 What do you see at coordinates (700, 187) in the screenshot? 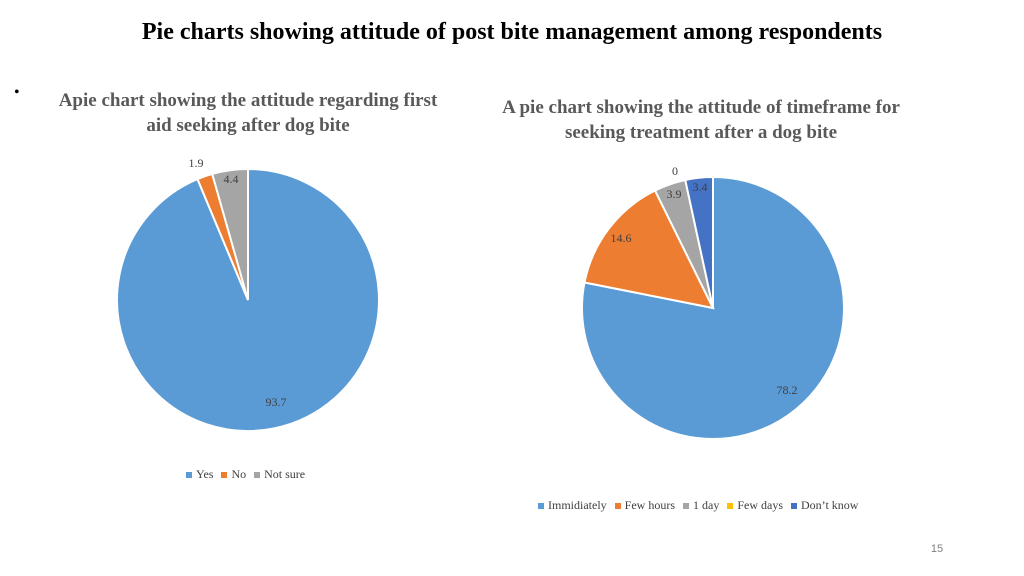
I see `data-label-don-t-know: 3.4` at bounding box center [700, 187].